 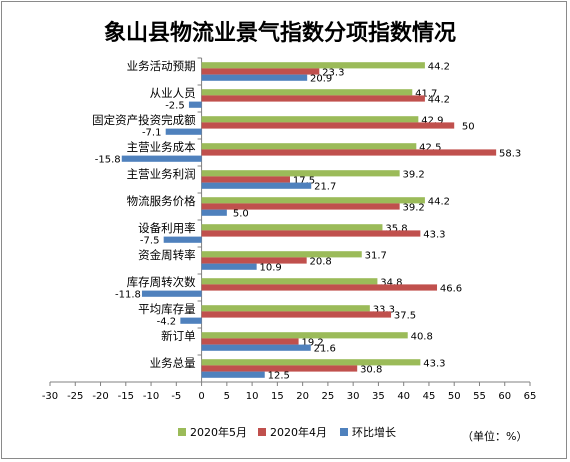 What do you see at coordinates (161, 147) in the screenshot?
I see `y-category-label: 主营业务成本` at bounding box center [161, 147].